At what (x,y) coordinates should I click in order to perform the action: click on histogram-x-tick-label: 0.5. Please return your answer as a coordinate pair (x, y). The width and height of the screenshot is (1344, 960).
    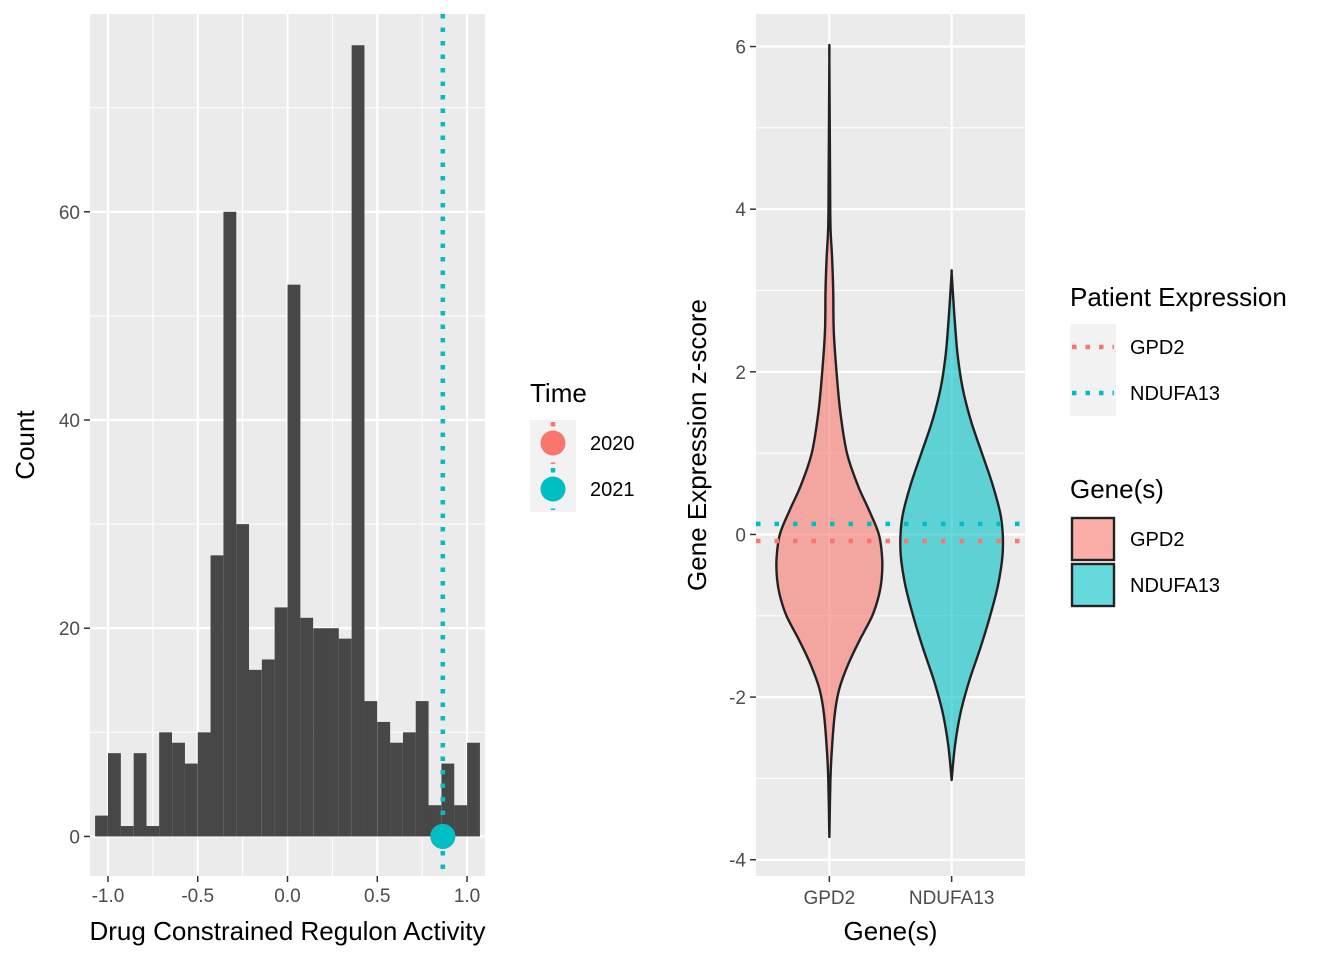
    Looking at the image, I should click on (377, 896).